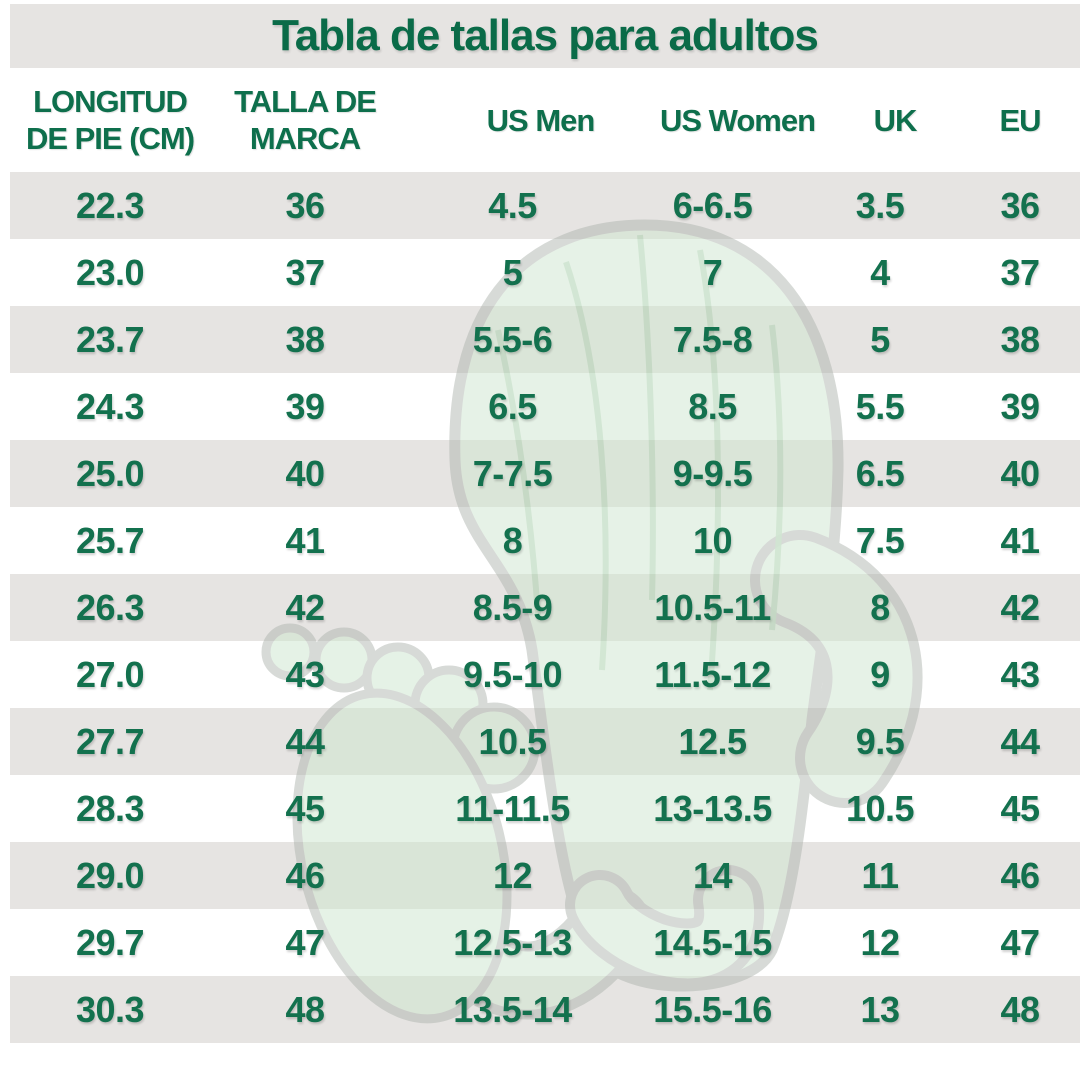 The height and width of the screenshot is (1080, 1080). I want to click on table-row: 26.3 42 8.5-9 10.5-11 8 42, so click(545, 607).